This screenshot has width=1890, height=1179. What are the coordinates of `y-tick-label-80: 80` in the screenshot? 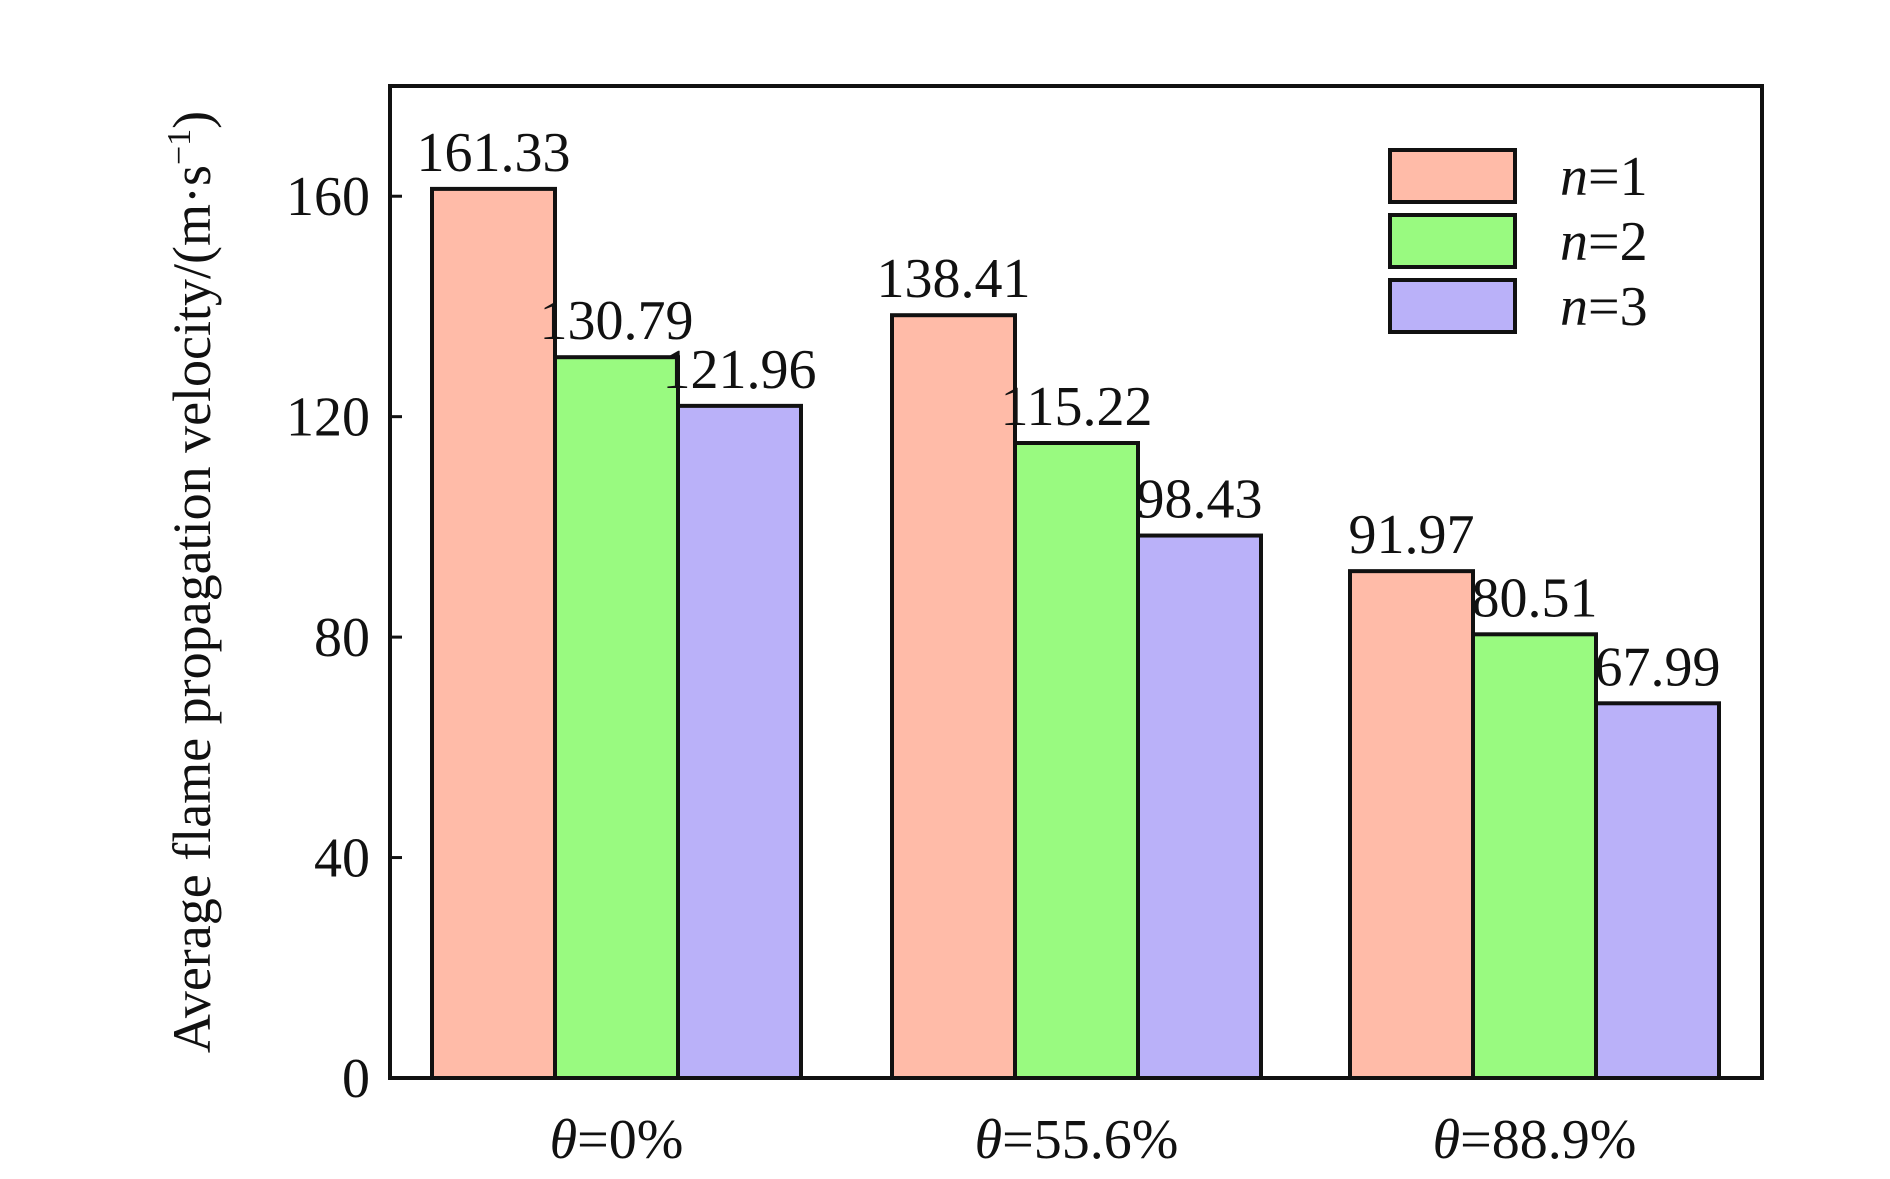 It's located at (342, 638).